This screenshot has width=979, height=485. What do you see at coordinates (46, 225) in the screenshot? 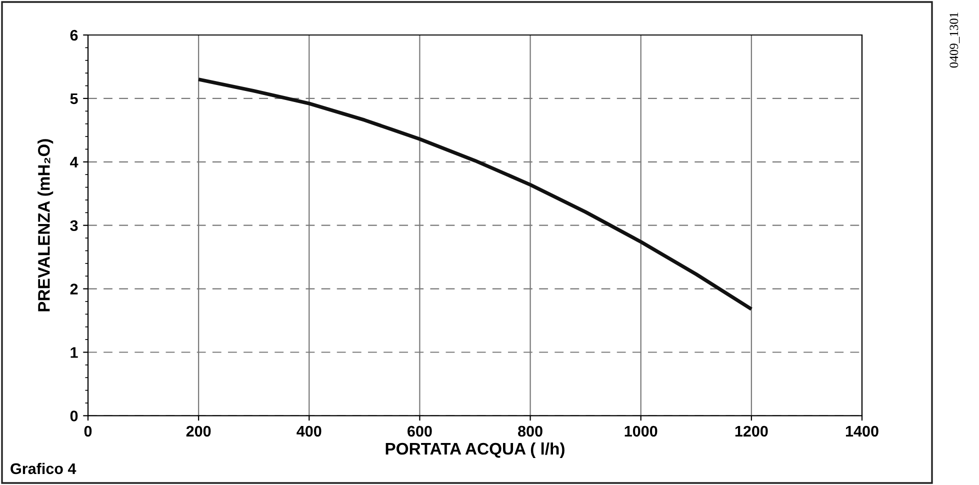
I see `y-axis-title: PREVALENZA (mH₂O)` at bounding box center [46, 225].